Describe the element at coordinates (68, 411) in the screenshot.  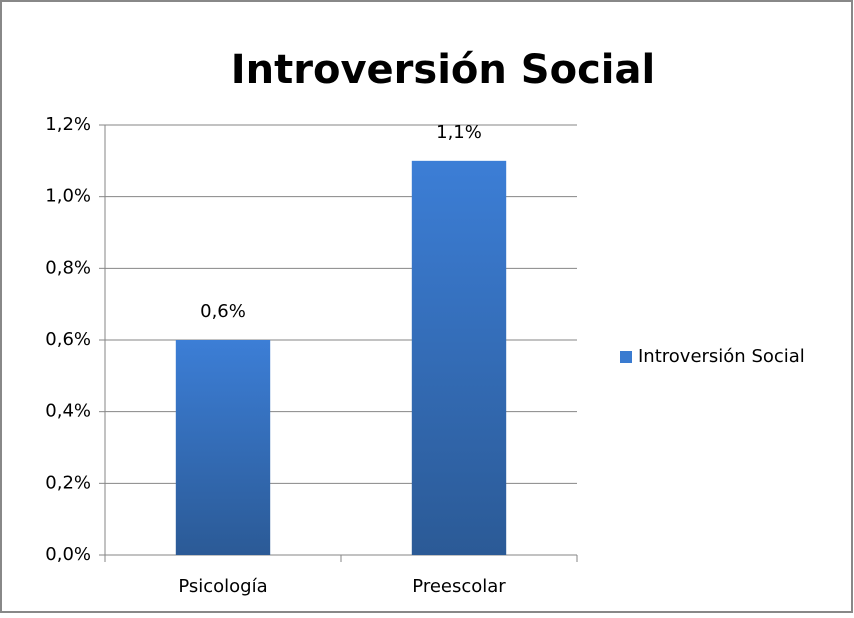
I see `y-tick-label: 0,4%` at that location.